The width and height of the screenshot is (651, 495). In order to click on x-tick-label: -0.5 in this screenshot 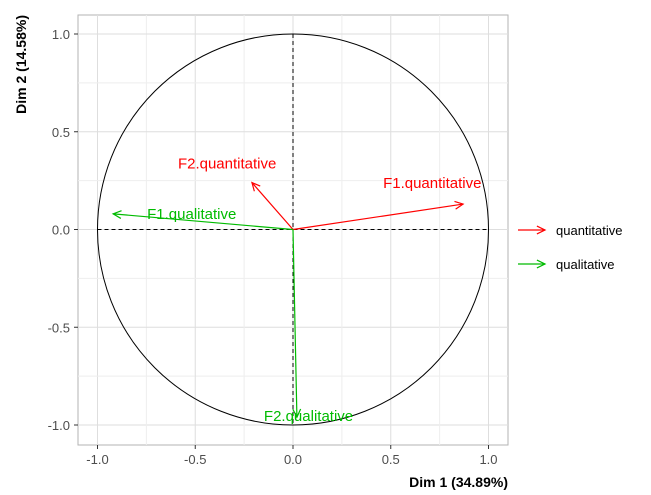, I will do `click(195, 459)`.